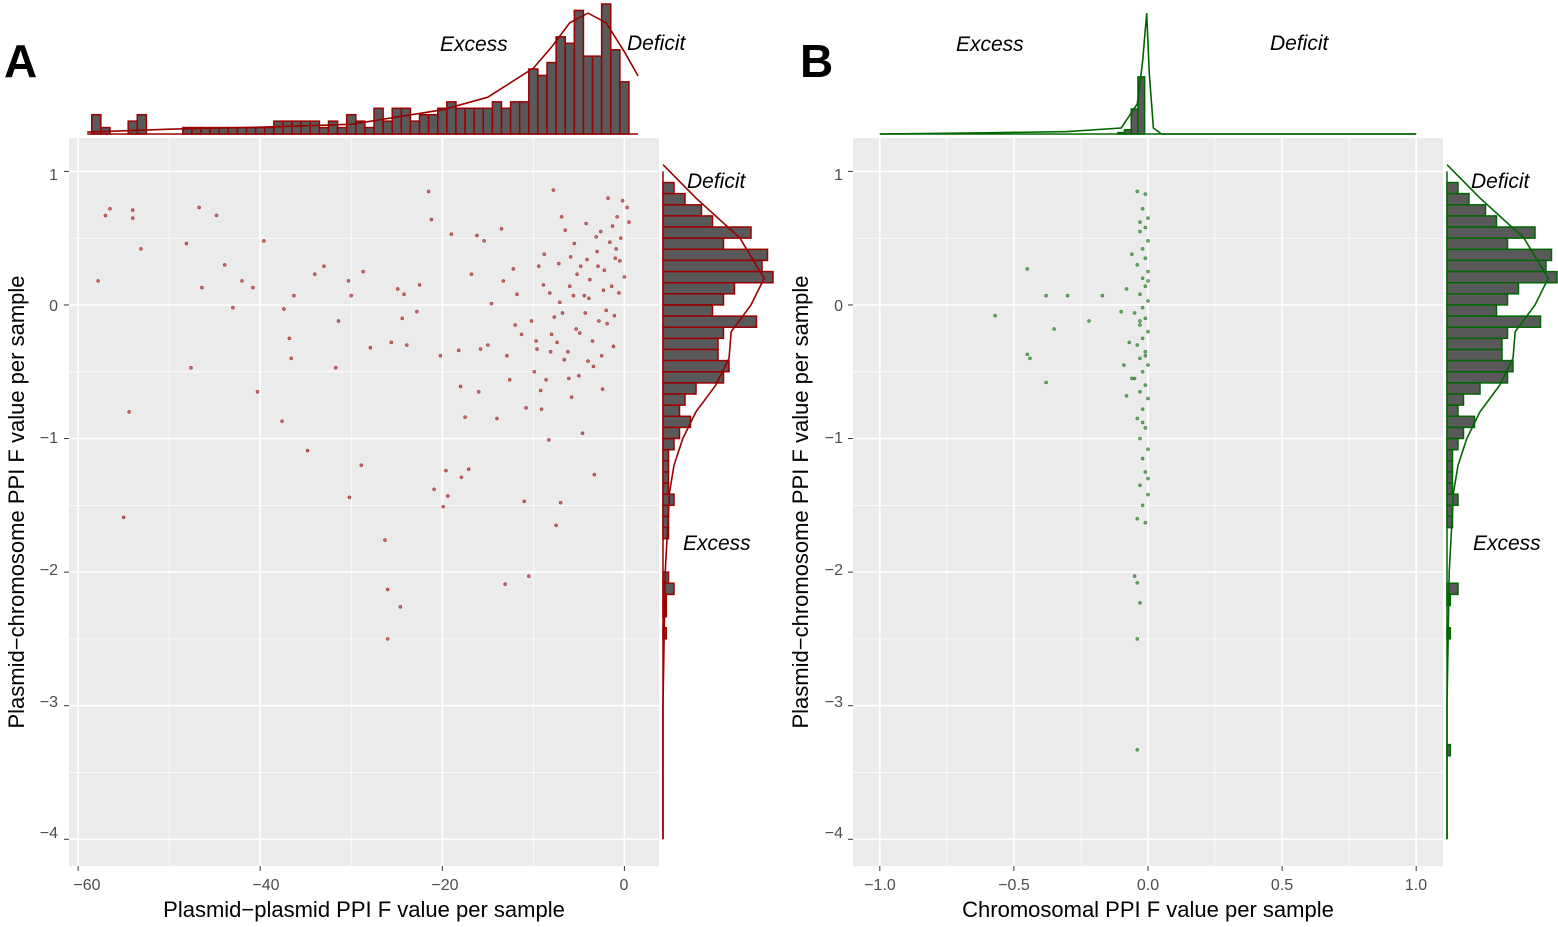 Image resolution: width=1558 pixels, height=927 pixels. I want to click on panel-b-ytick: −4, so click(834, 833).